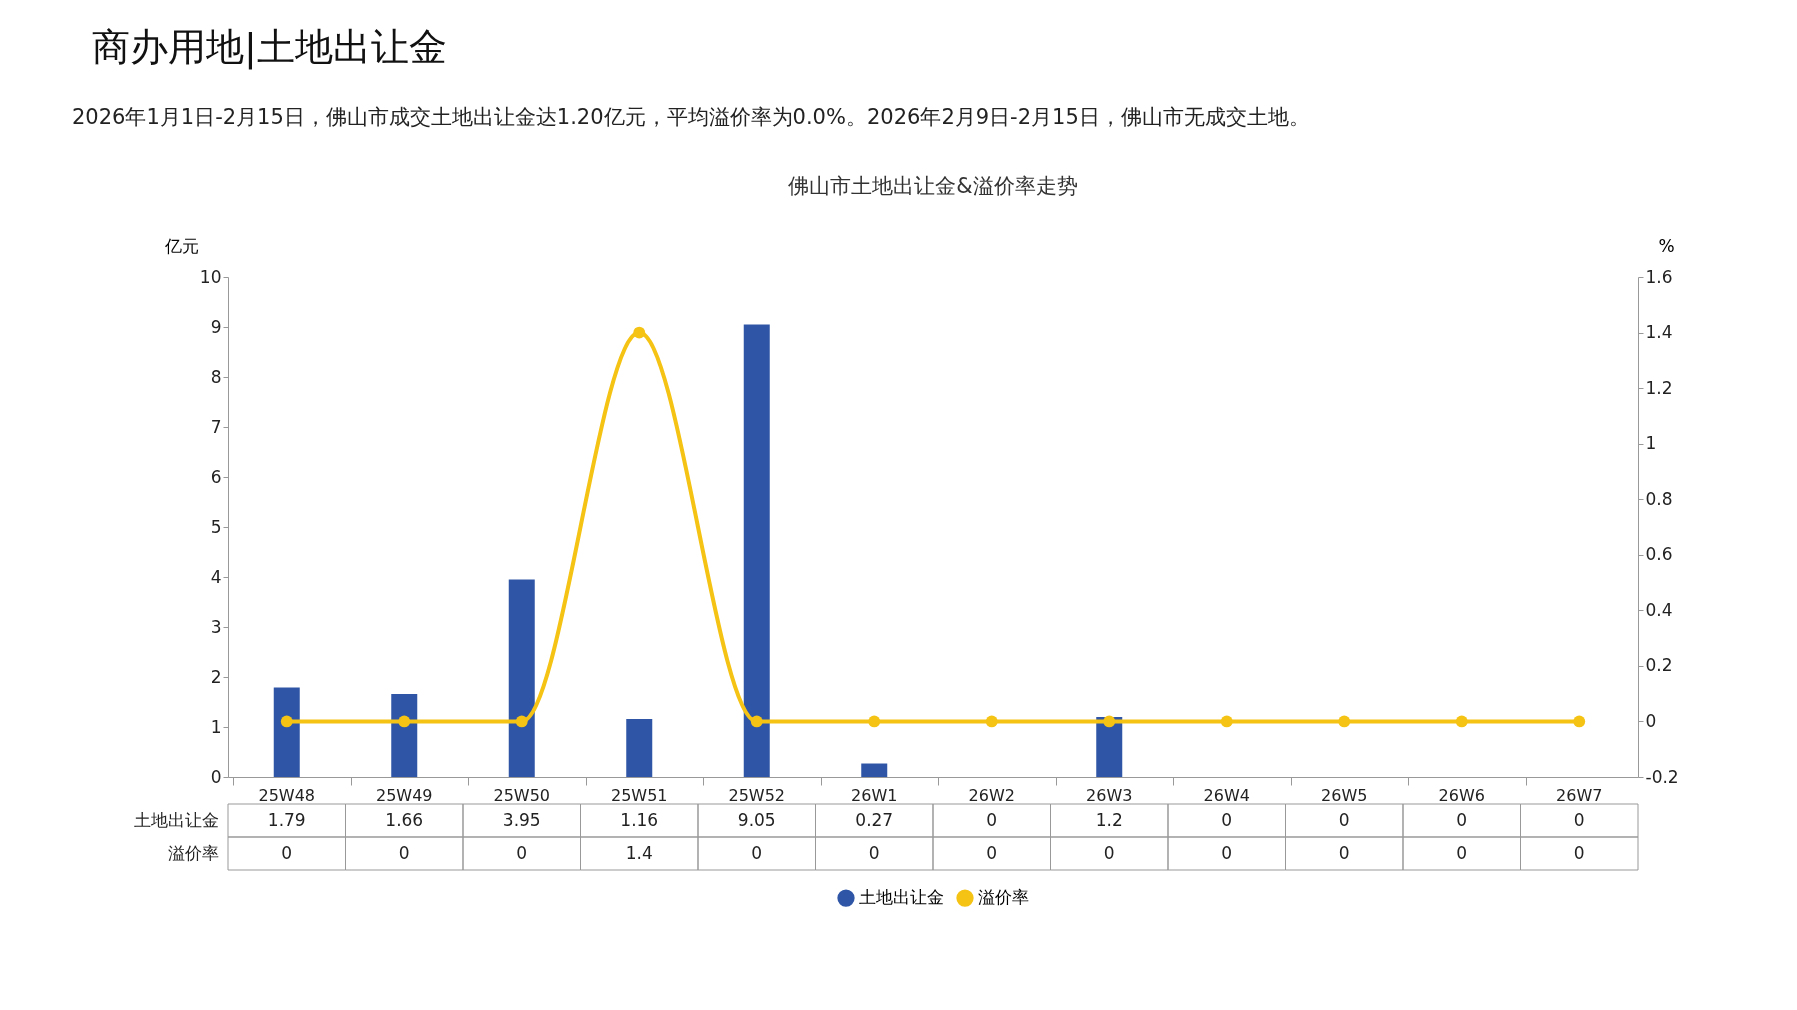 The width and height of the screenshot is (1797, 1010). Describe the element at coordinates (216, 476) in the screenshot. I see `y-tick-label: 6` at that location.